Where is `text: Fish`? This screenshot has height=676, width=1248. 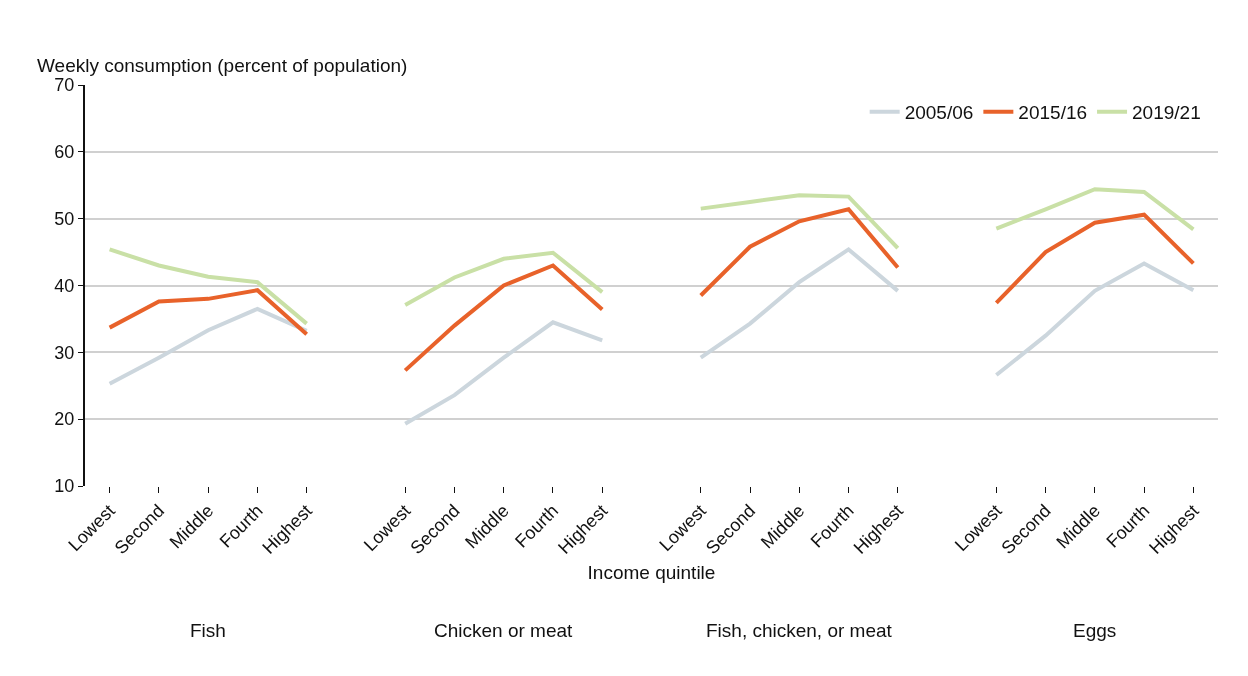
text: Fish is located at coordinates (208, 630).